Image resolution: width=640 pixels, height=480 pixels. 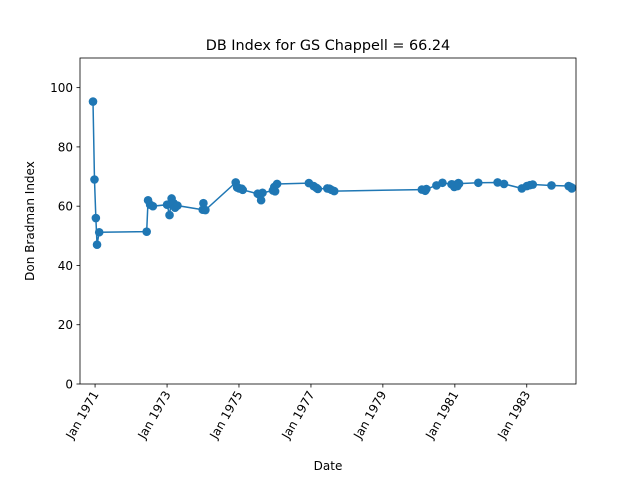 What do you see at coordinates (65, 207) in the screenshot?
I see `y-tick-label: 60` at bounding box center [65, 207].